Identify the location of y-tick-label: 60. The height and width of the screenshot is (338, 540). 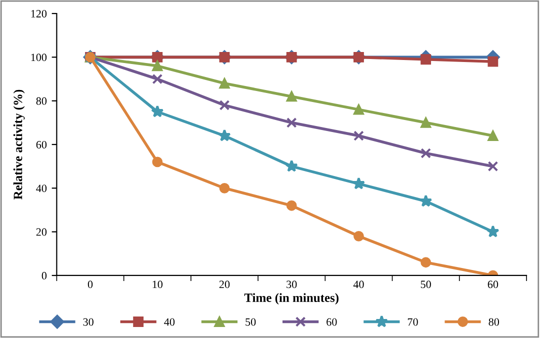
(41, 144).